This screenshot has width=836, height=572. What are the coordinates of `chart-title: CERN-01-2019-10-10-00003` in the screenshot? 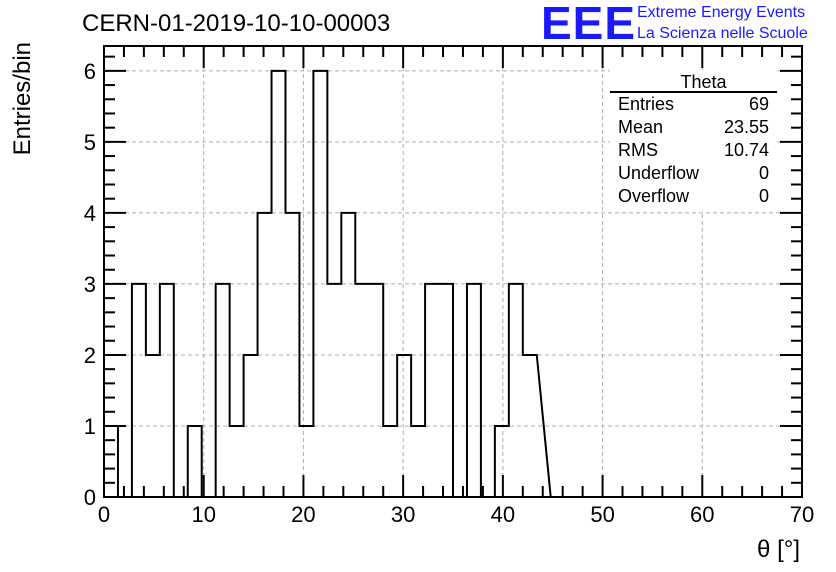 It's located at (236, 23).